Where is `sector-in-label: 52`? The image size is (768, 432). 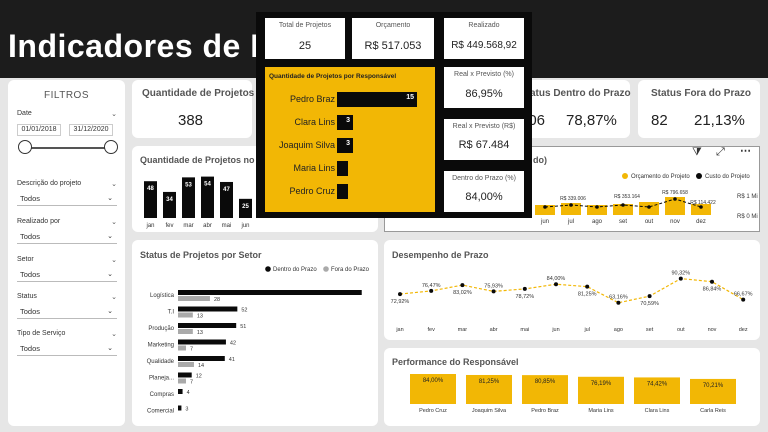 sector-in-label: 52 is located at coordinates (244, 311).